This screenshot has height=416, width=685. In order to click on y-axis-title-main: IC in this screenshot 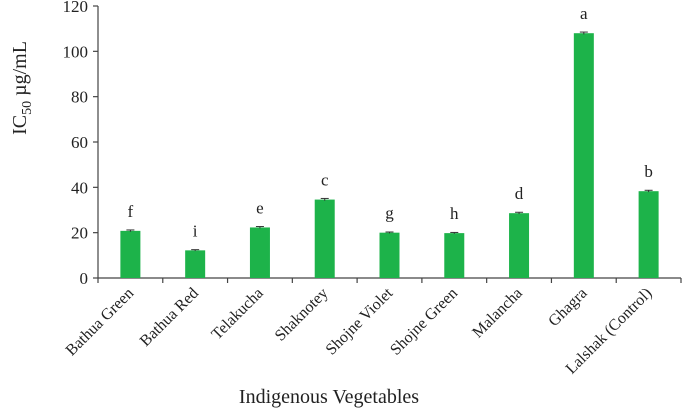, I will do `click(20, 125)`.